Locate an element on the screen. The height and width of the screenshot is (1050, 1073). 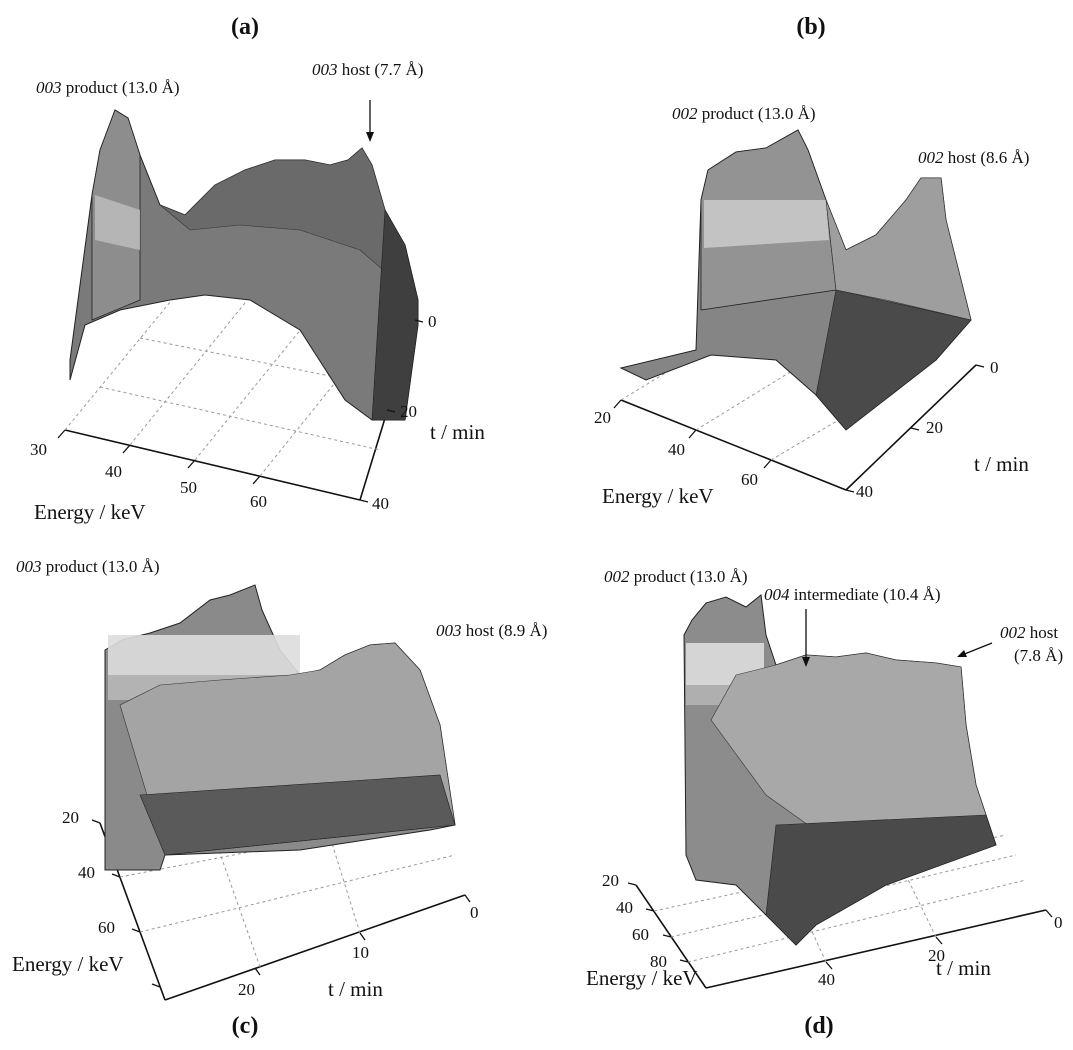
peak-label-host-spacing-d: (7.8 Å) is located at coordinates (1039, 655).